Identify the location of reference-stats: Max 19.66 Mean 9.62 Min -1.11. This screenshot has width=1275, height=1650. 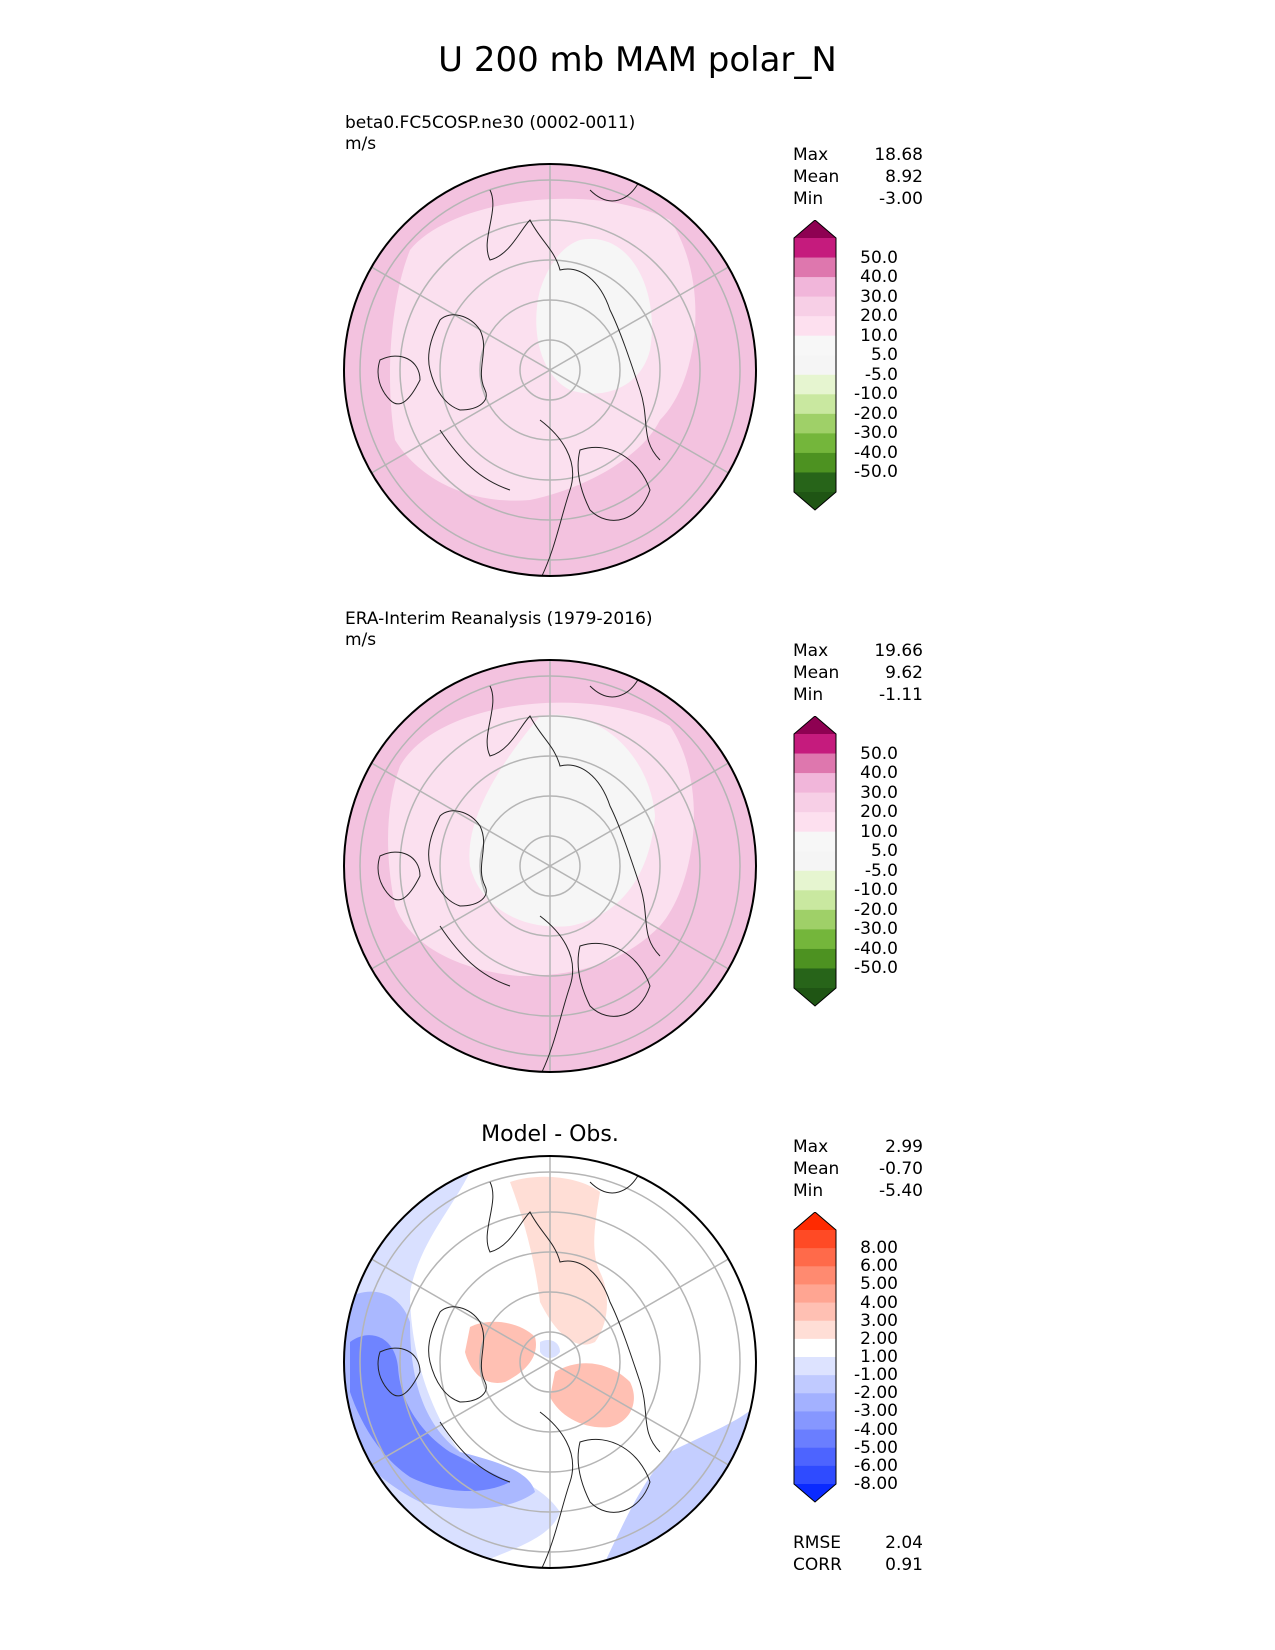
(858, 673).